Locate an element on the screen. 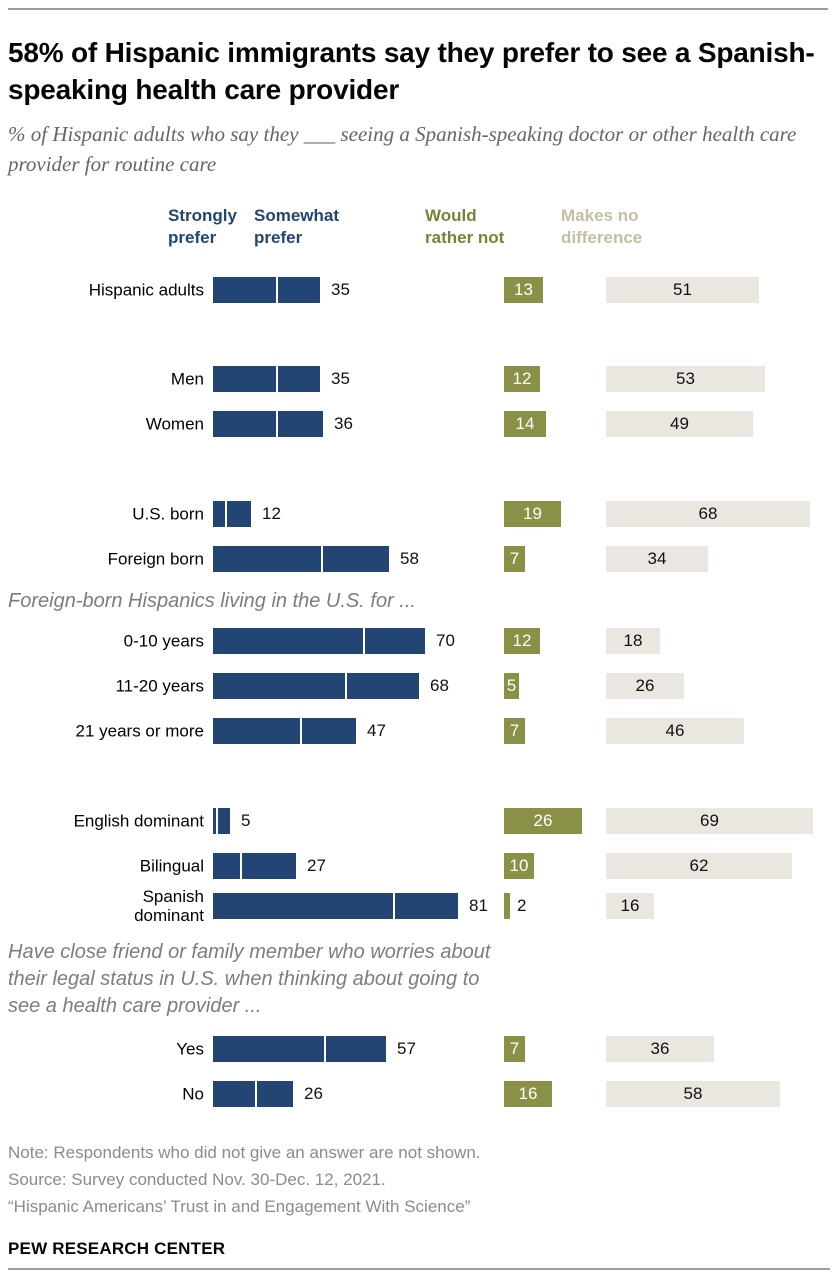  makes-no-difference-value: 49 is located at coordinates (679, 423).